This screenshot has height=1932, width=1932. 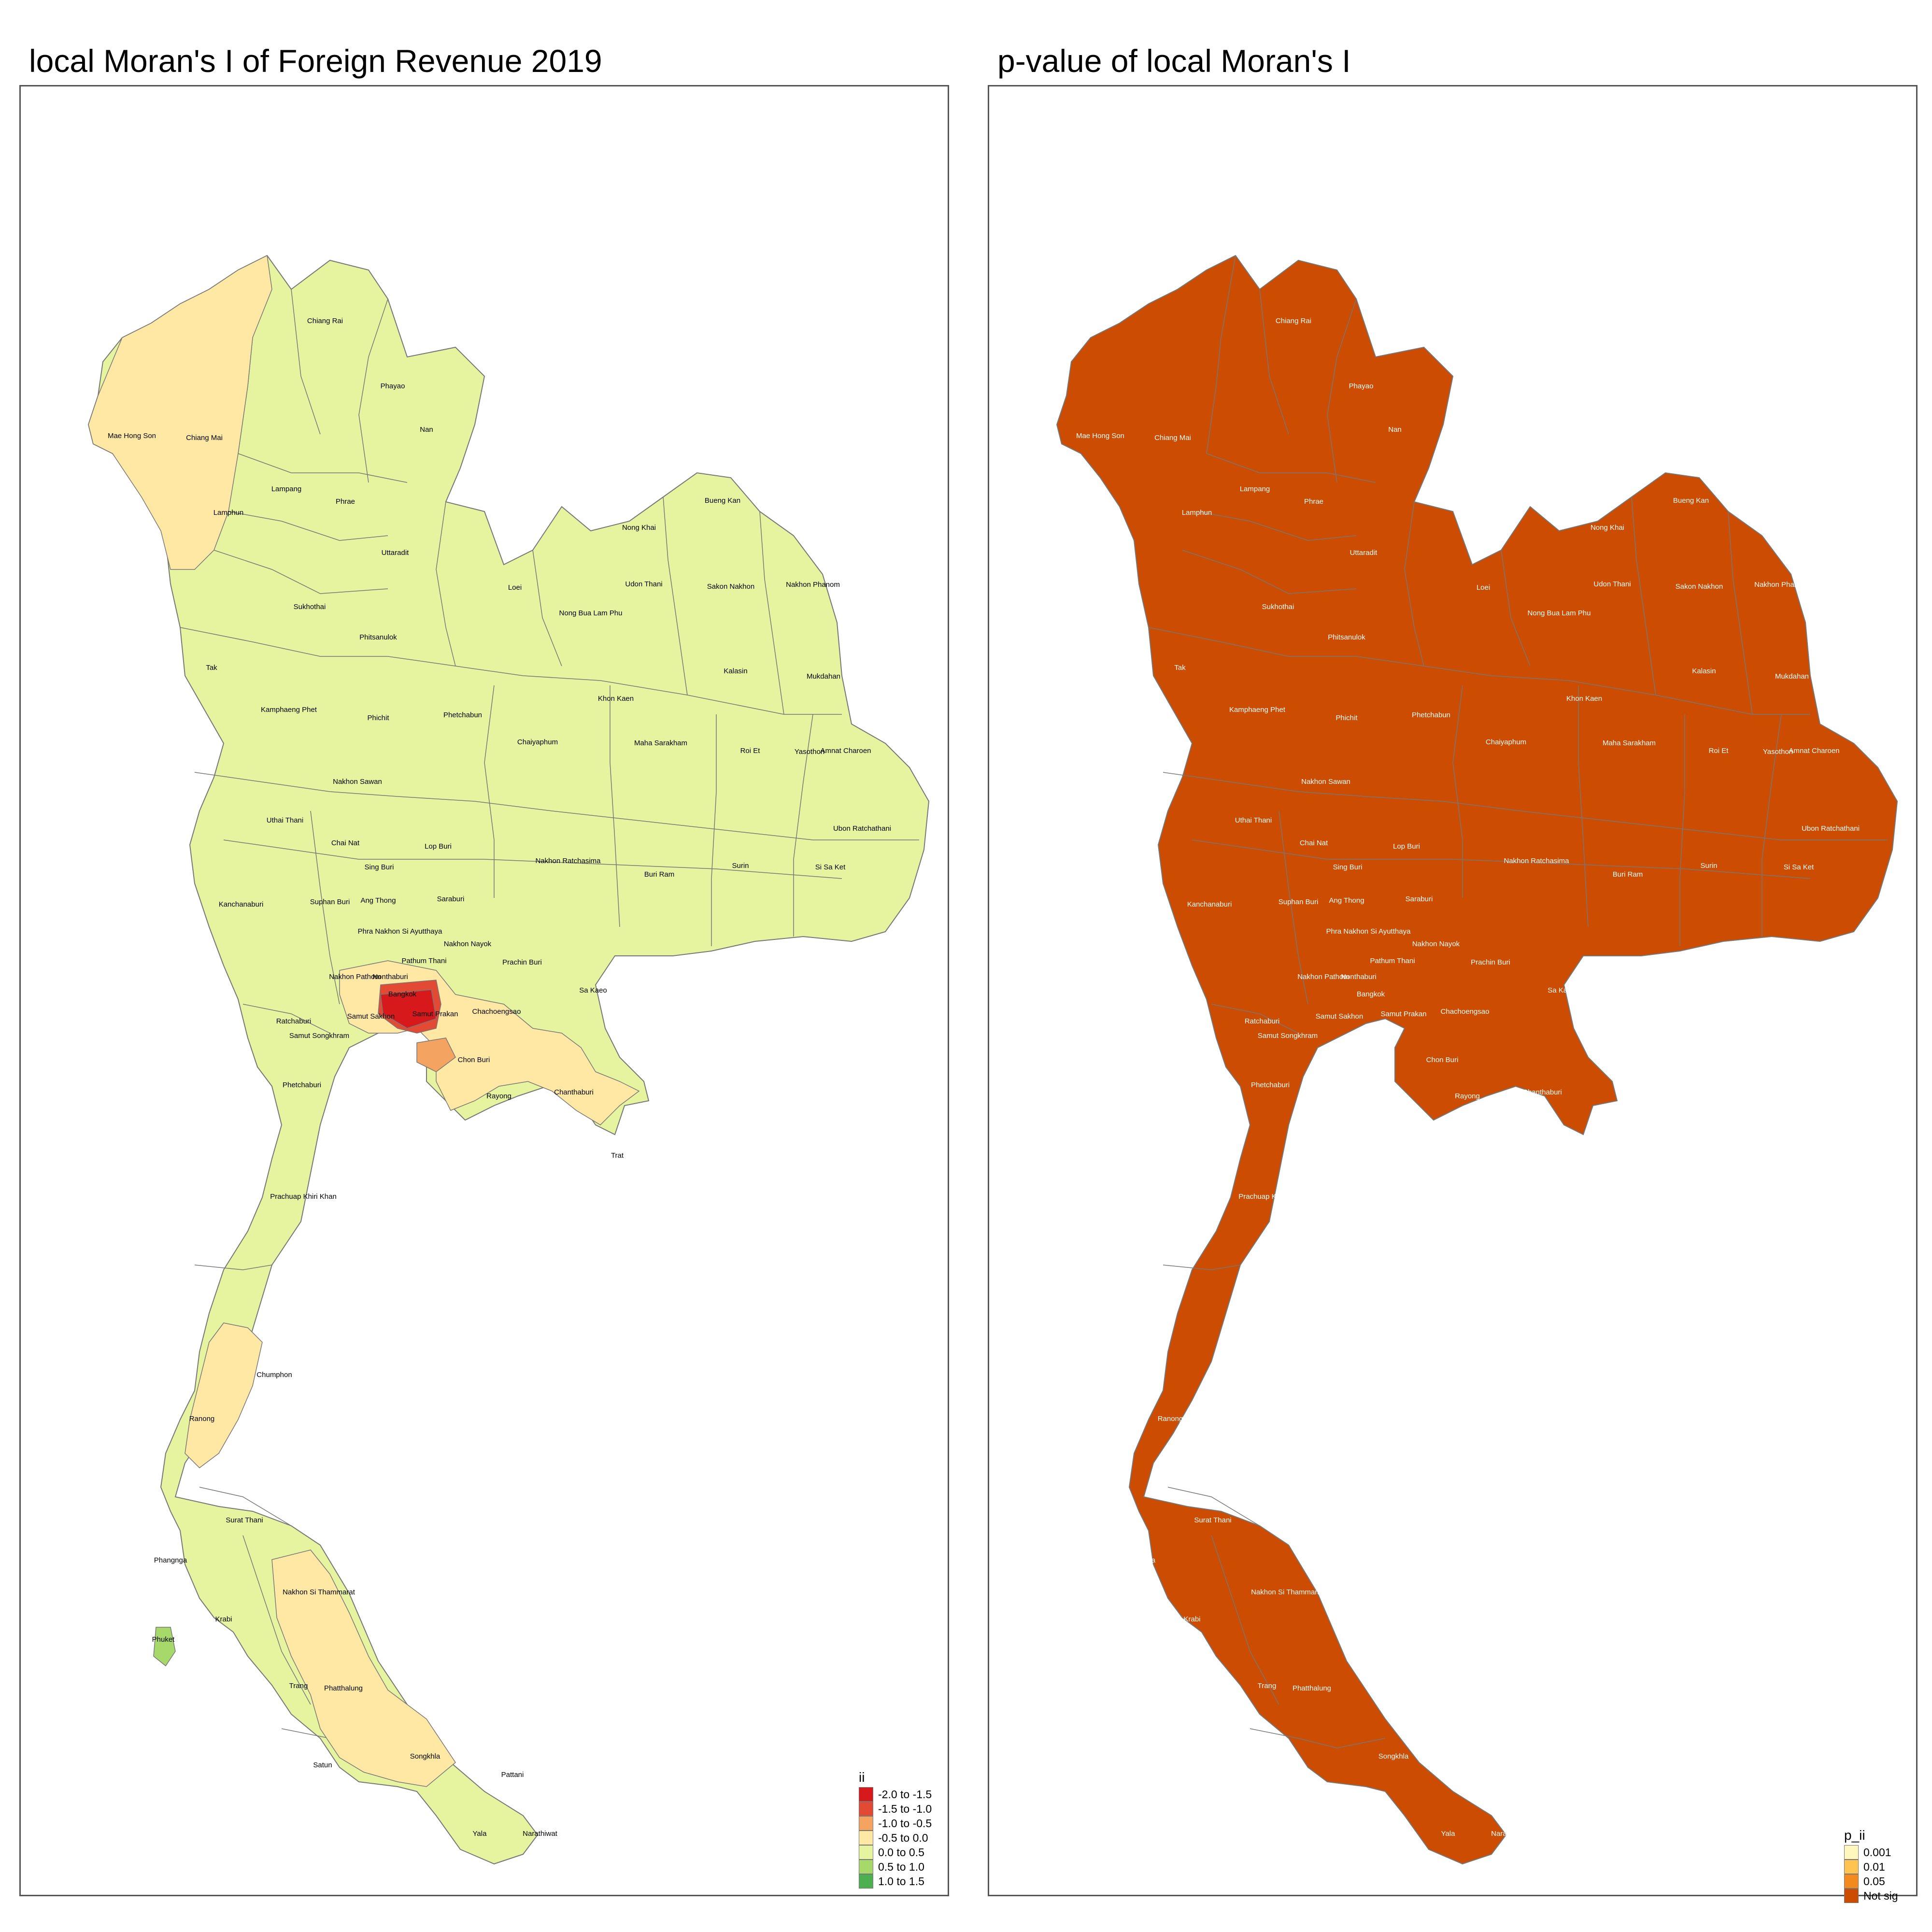 What do you see at coordinates (1346, 900) in the screenshot?
I see `province-label: Ang Thong` at bounding box center [1346, 900].